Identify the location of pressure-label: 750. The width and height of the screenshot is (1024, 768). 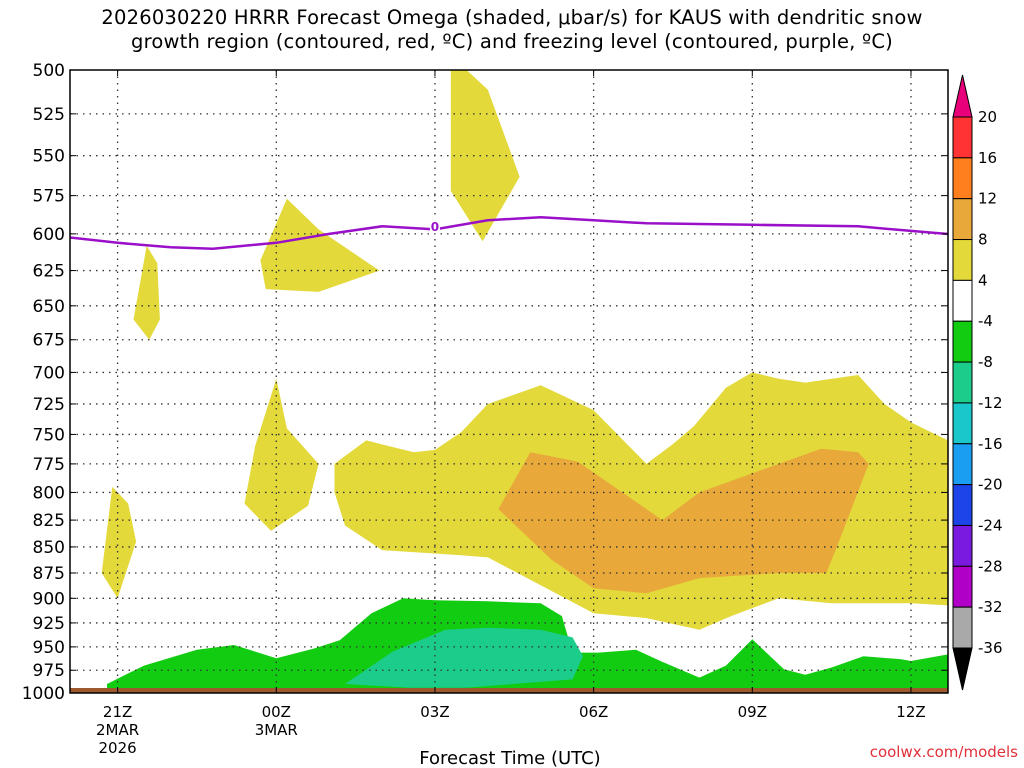
(49, 435).